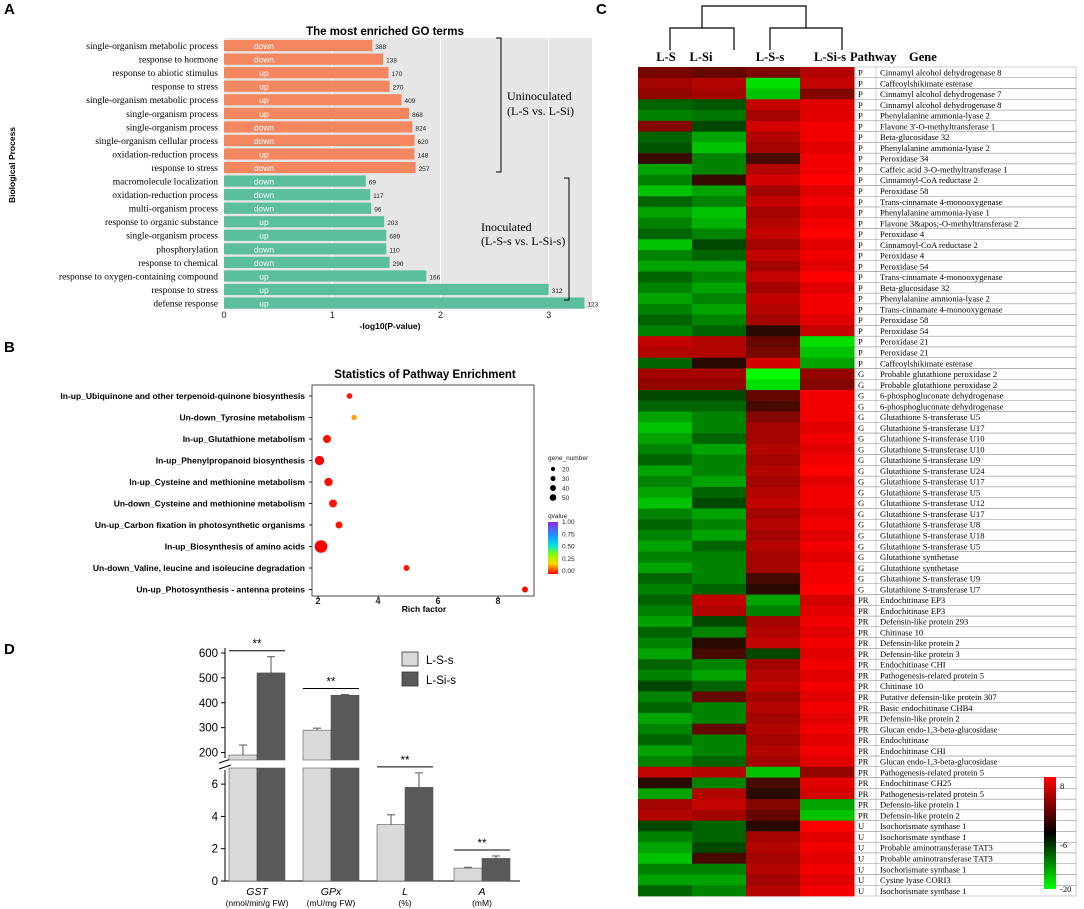 Image resolution: width=1084 pixels, height=909 pixels. Describe the element at coordinates (567, 239) in the screenshot. I see `bracket-inoculated` at that location.